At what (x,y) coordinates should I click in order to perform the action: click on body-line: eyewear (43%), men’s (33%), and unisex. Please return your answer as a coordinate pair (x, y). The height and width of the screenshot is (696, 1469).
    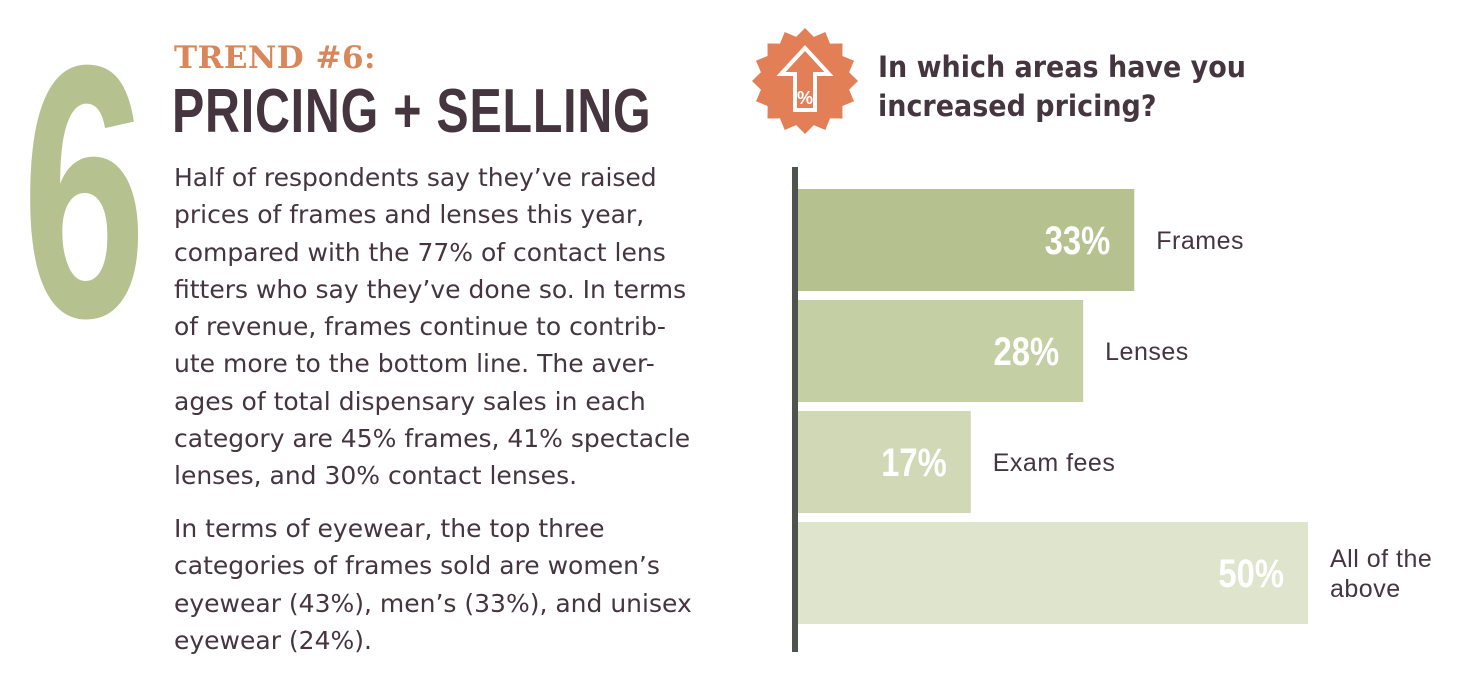
    Looking at the image, I should click on (433, 603).